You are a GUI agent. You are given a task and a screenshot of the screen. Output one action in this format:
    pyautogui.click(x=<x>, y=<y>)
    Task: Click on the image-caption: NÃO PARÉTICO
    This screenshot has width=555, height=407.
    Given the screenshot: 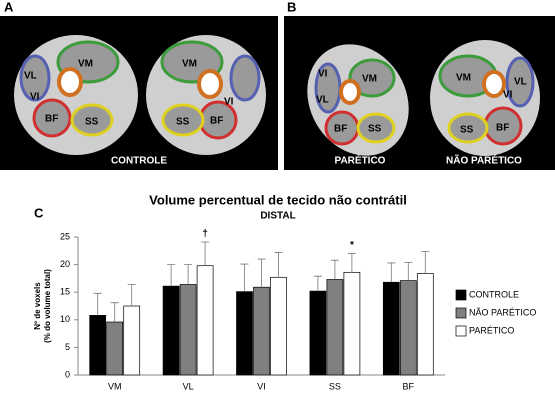 What is the action you would take?
    pyautogui.click(x=484, y=160)
    